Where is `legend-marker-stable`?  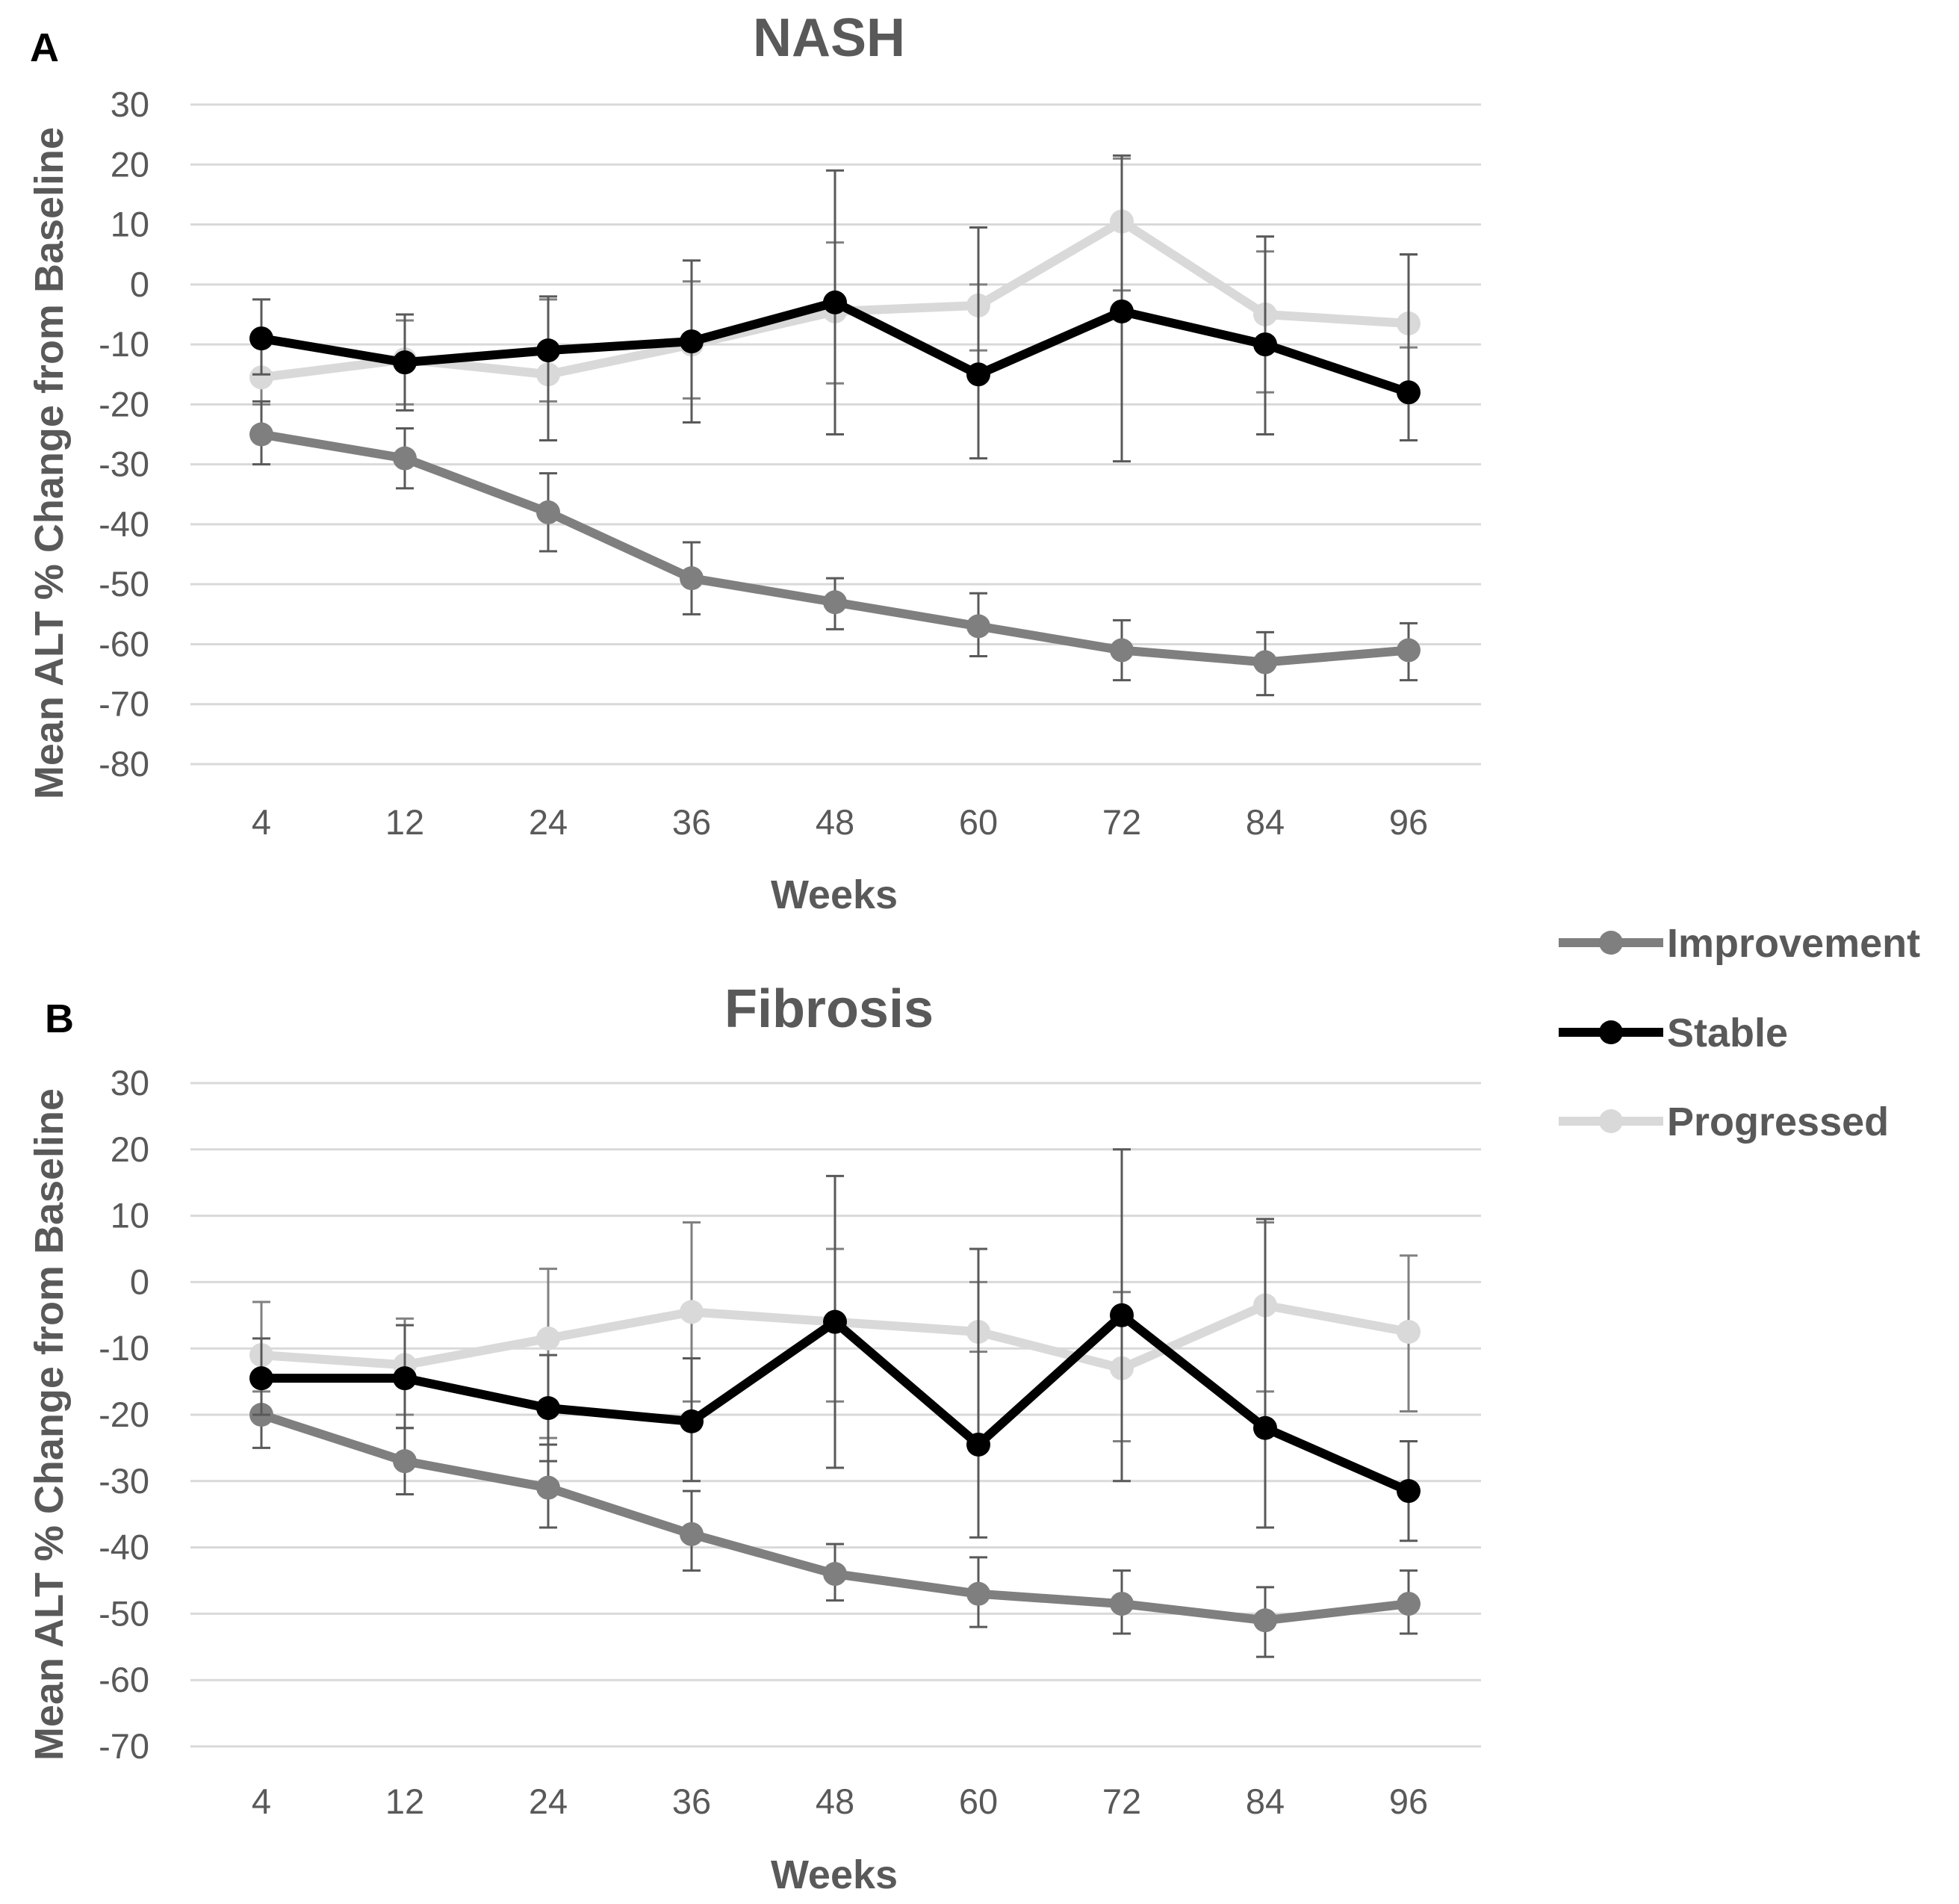
legend-marker-stable is located at coordinates (1611, 1032).